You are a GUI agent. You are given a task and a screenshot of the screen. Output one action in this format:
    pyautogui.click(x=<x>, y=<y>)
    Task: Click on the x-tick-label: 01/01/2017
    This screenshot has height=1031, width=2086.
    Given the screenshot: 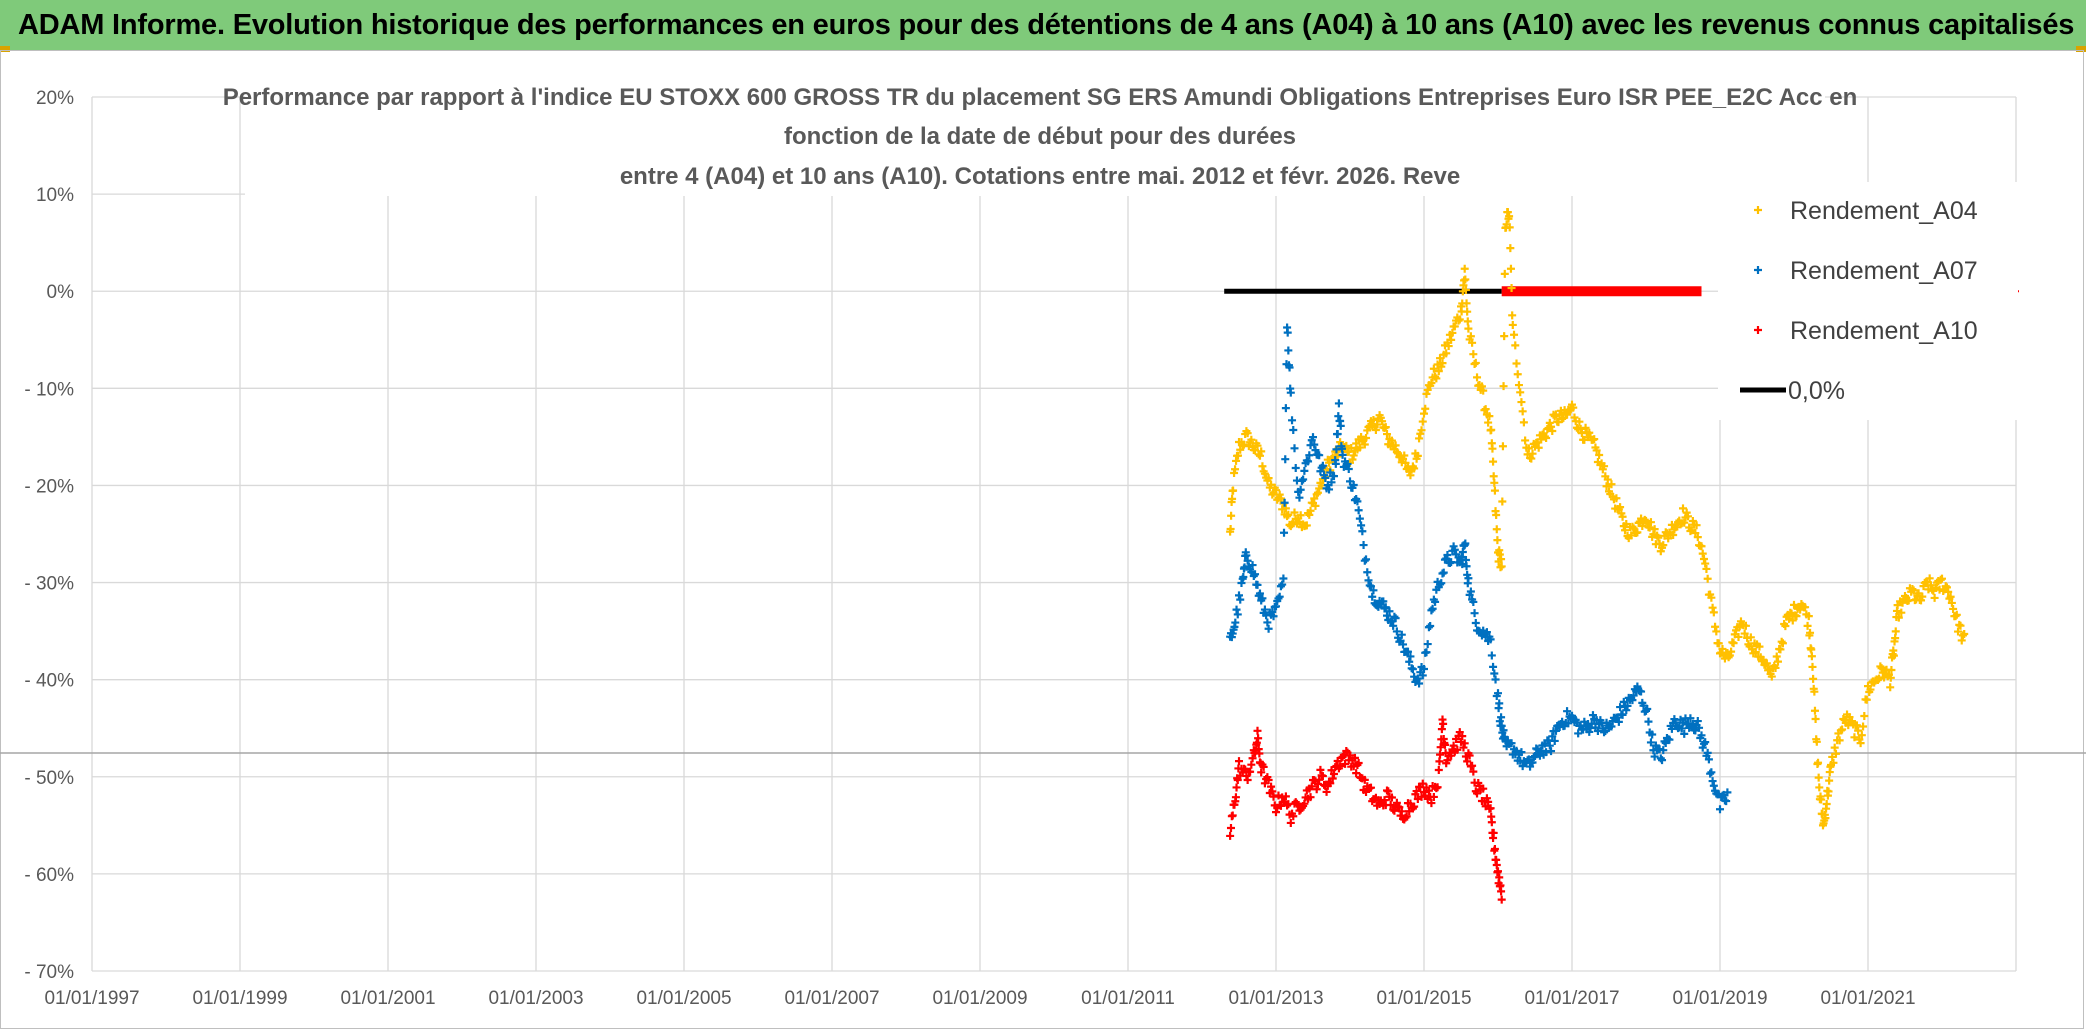 What is the action you would take?
    pyautogui.click(x=1571, y=998)
    